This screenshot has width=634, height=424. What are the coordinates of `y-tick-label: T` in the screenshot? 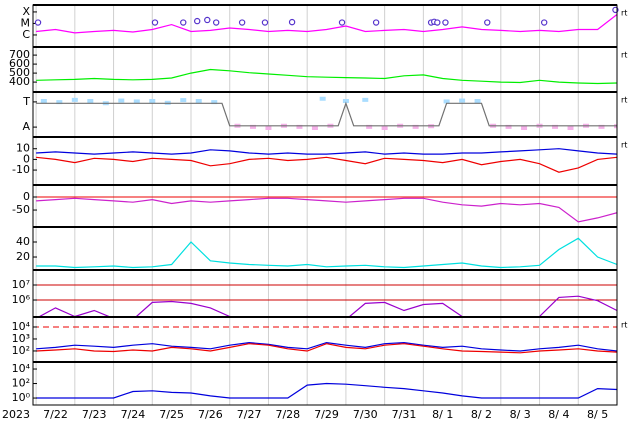 It's located at (26, 101).